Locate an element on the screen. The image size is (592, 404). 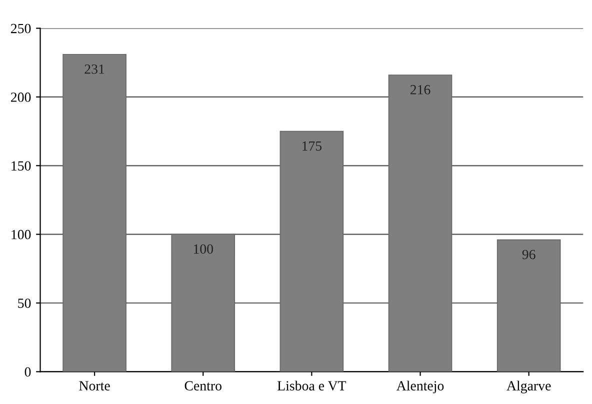
y-tick-label: 100 is located at coordinates (21, 235).